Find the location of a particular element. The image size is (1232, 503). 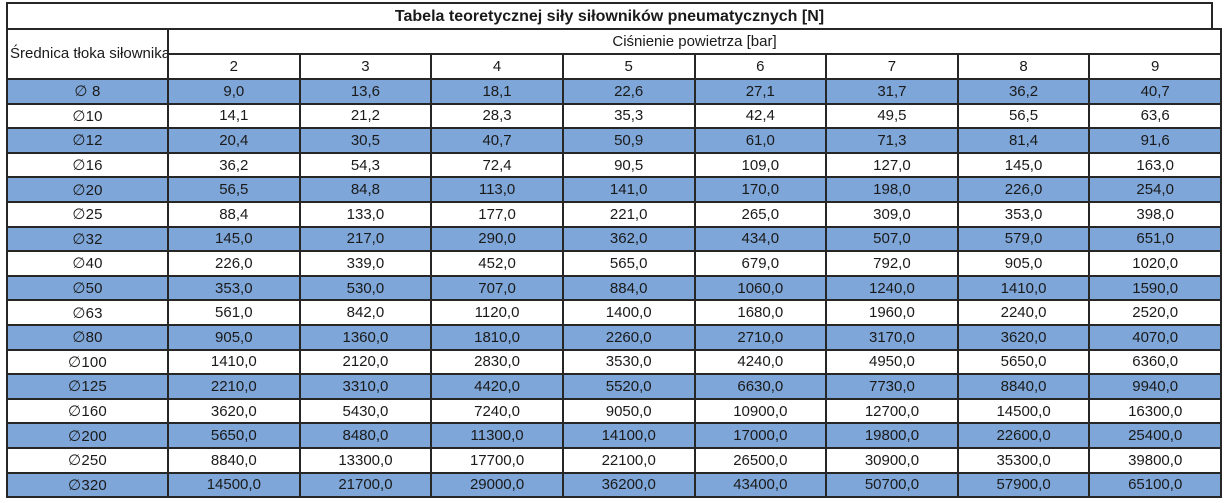

pressure-column-header: 5 is located at coordinates (628, 66).